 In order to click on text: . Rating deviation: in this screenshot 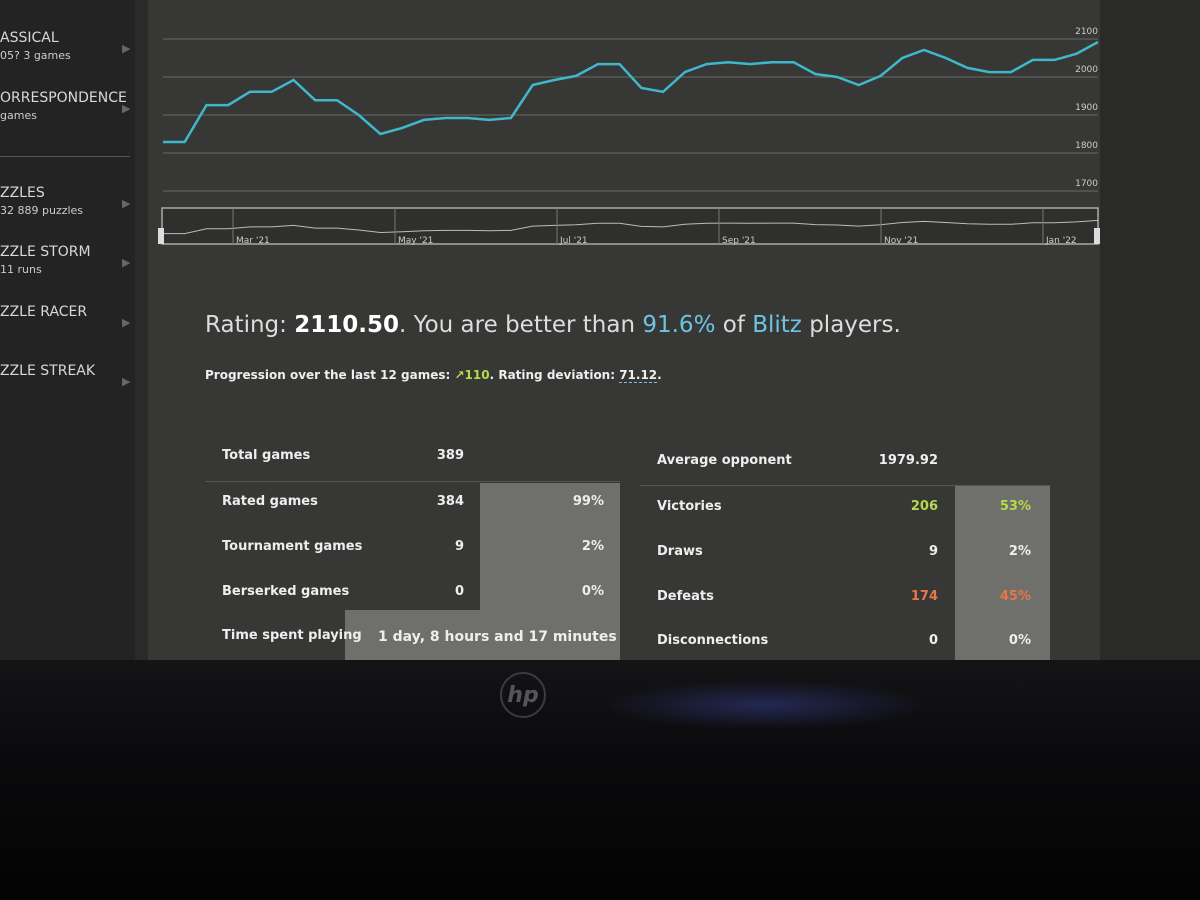, I will do `click(554, 375)`.